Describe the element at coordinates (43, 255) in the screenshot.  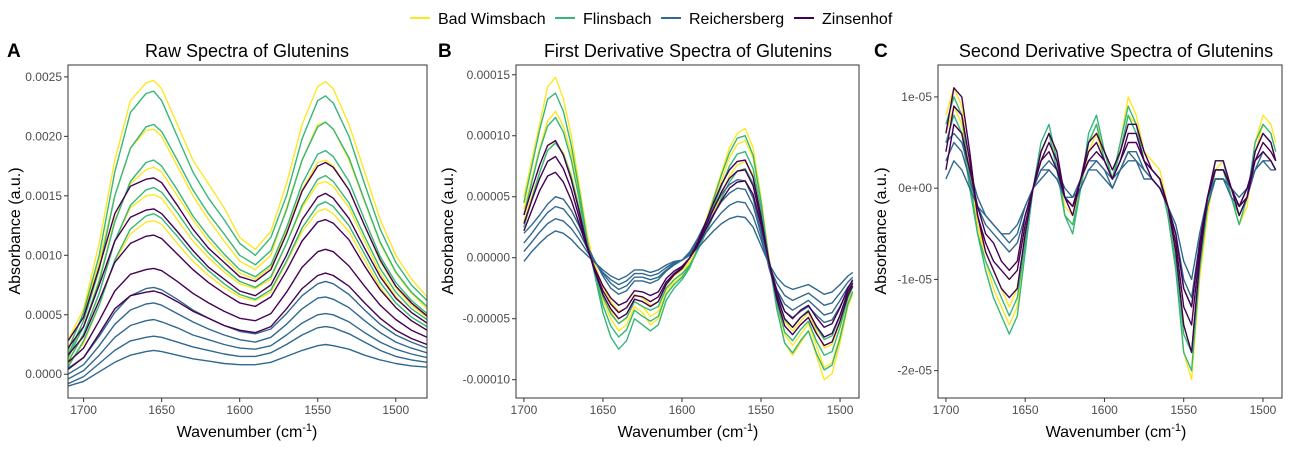
I see `y-tick-label: 0.0010` at that location.